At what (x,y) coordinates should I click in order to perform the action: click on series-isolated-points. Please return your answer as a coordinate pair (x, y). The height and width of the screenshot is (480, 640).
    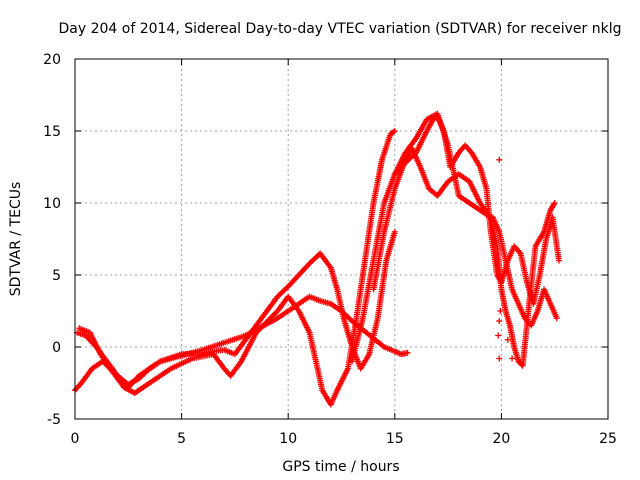
    Looking at the image, I should click on (505, 259).